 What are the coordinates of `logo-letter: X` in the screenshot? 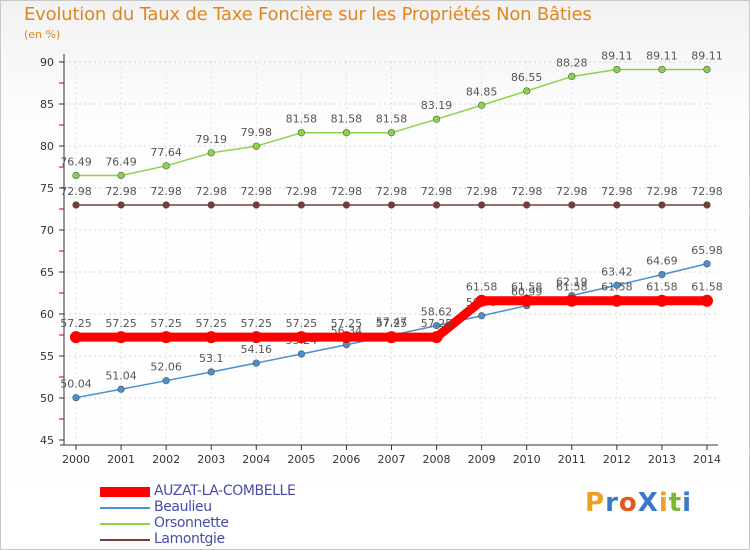 It's located at (648, 503).